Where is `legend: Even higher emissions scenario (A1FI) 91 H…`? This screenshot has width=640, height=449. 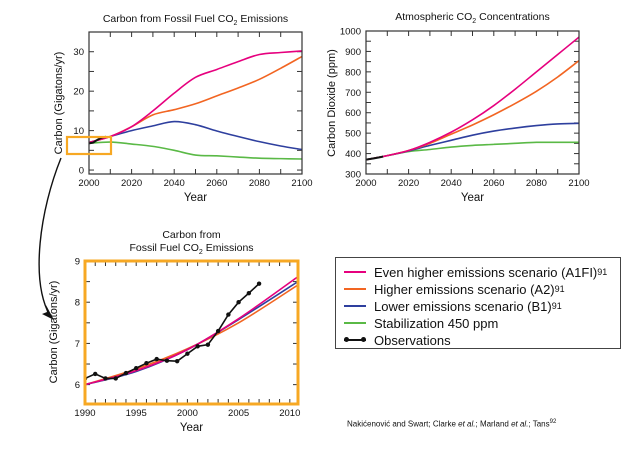
legend: Even higher emissions scenario (A1FI) 91 H… is located at coordinates (478, 303).